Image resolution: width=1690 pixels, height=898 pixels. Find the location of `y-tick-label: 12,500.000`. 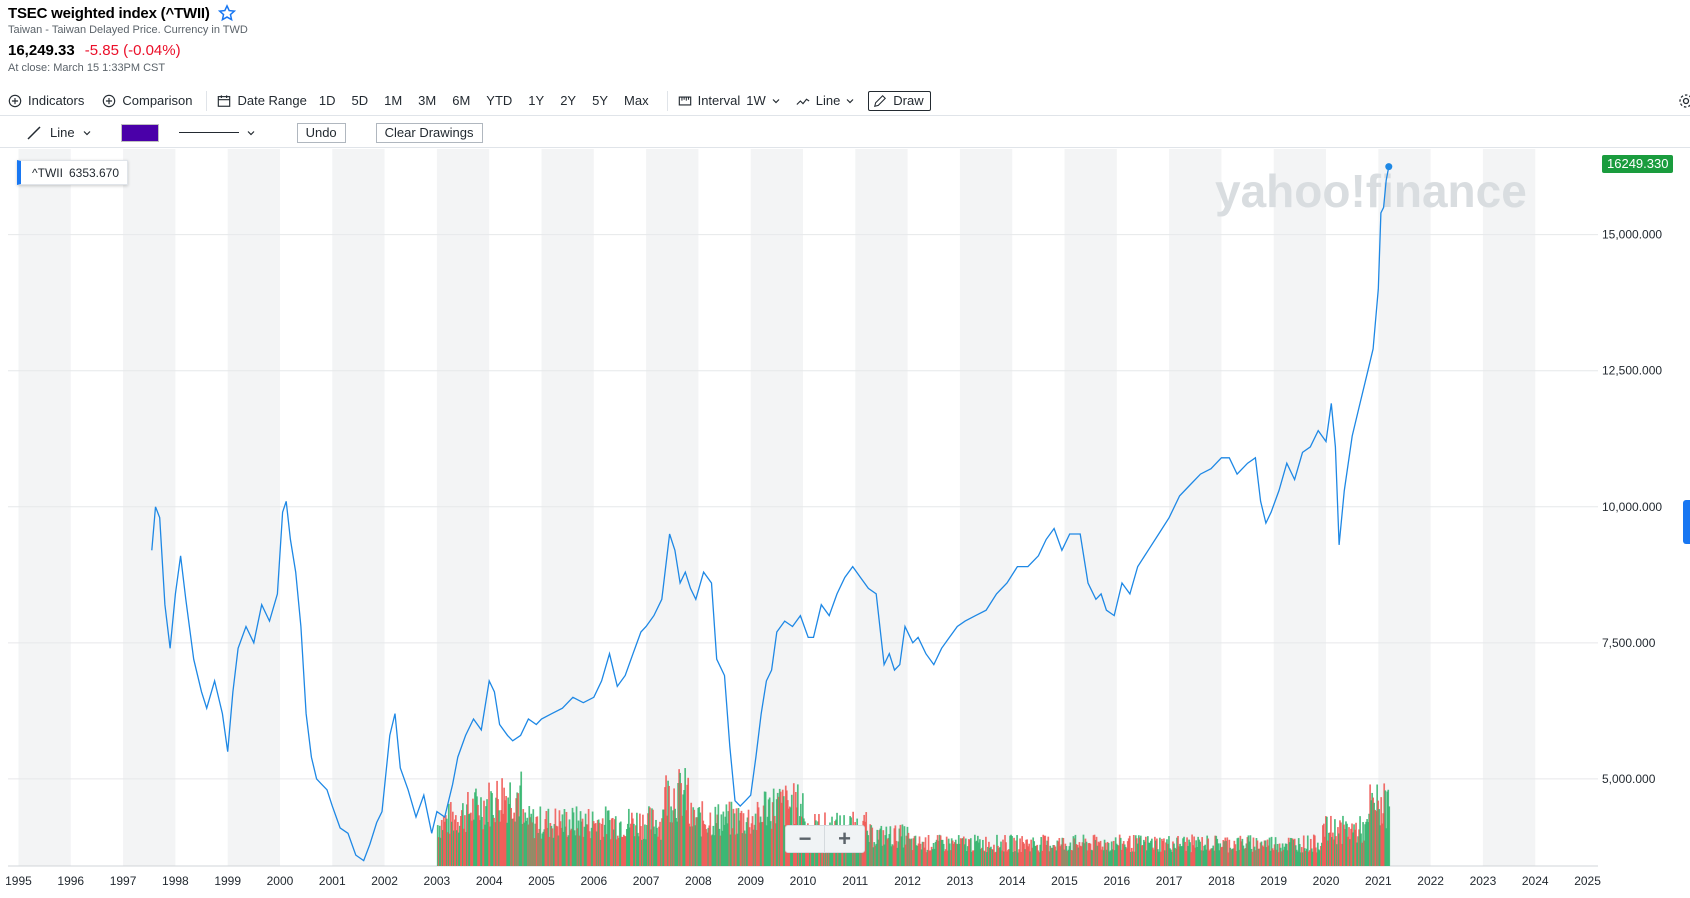

y-tick-label: 12,500.000 is located at coordinates (1632, 371).